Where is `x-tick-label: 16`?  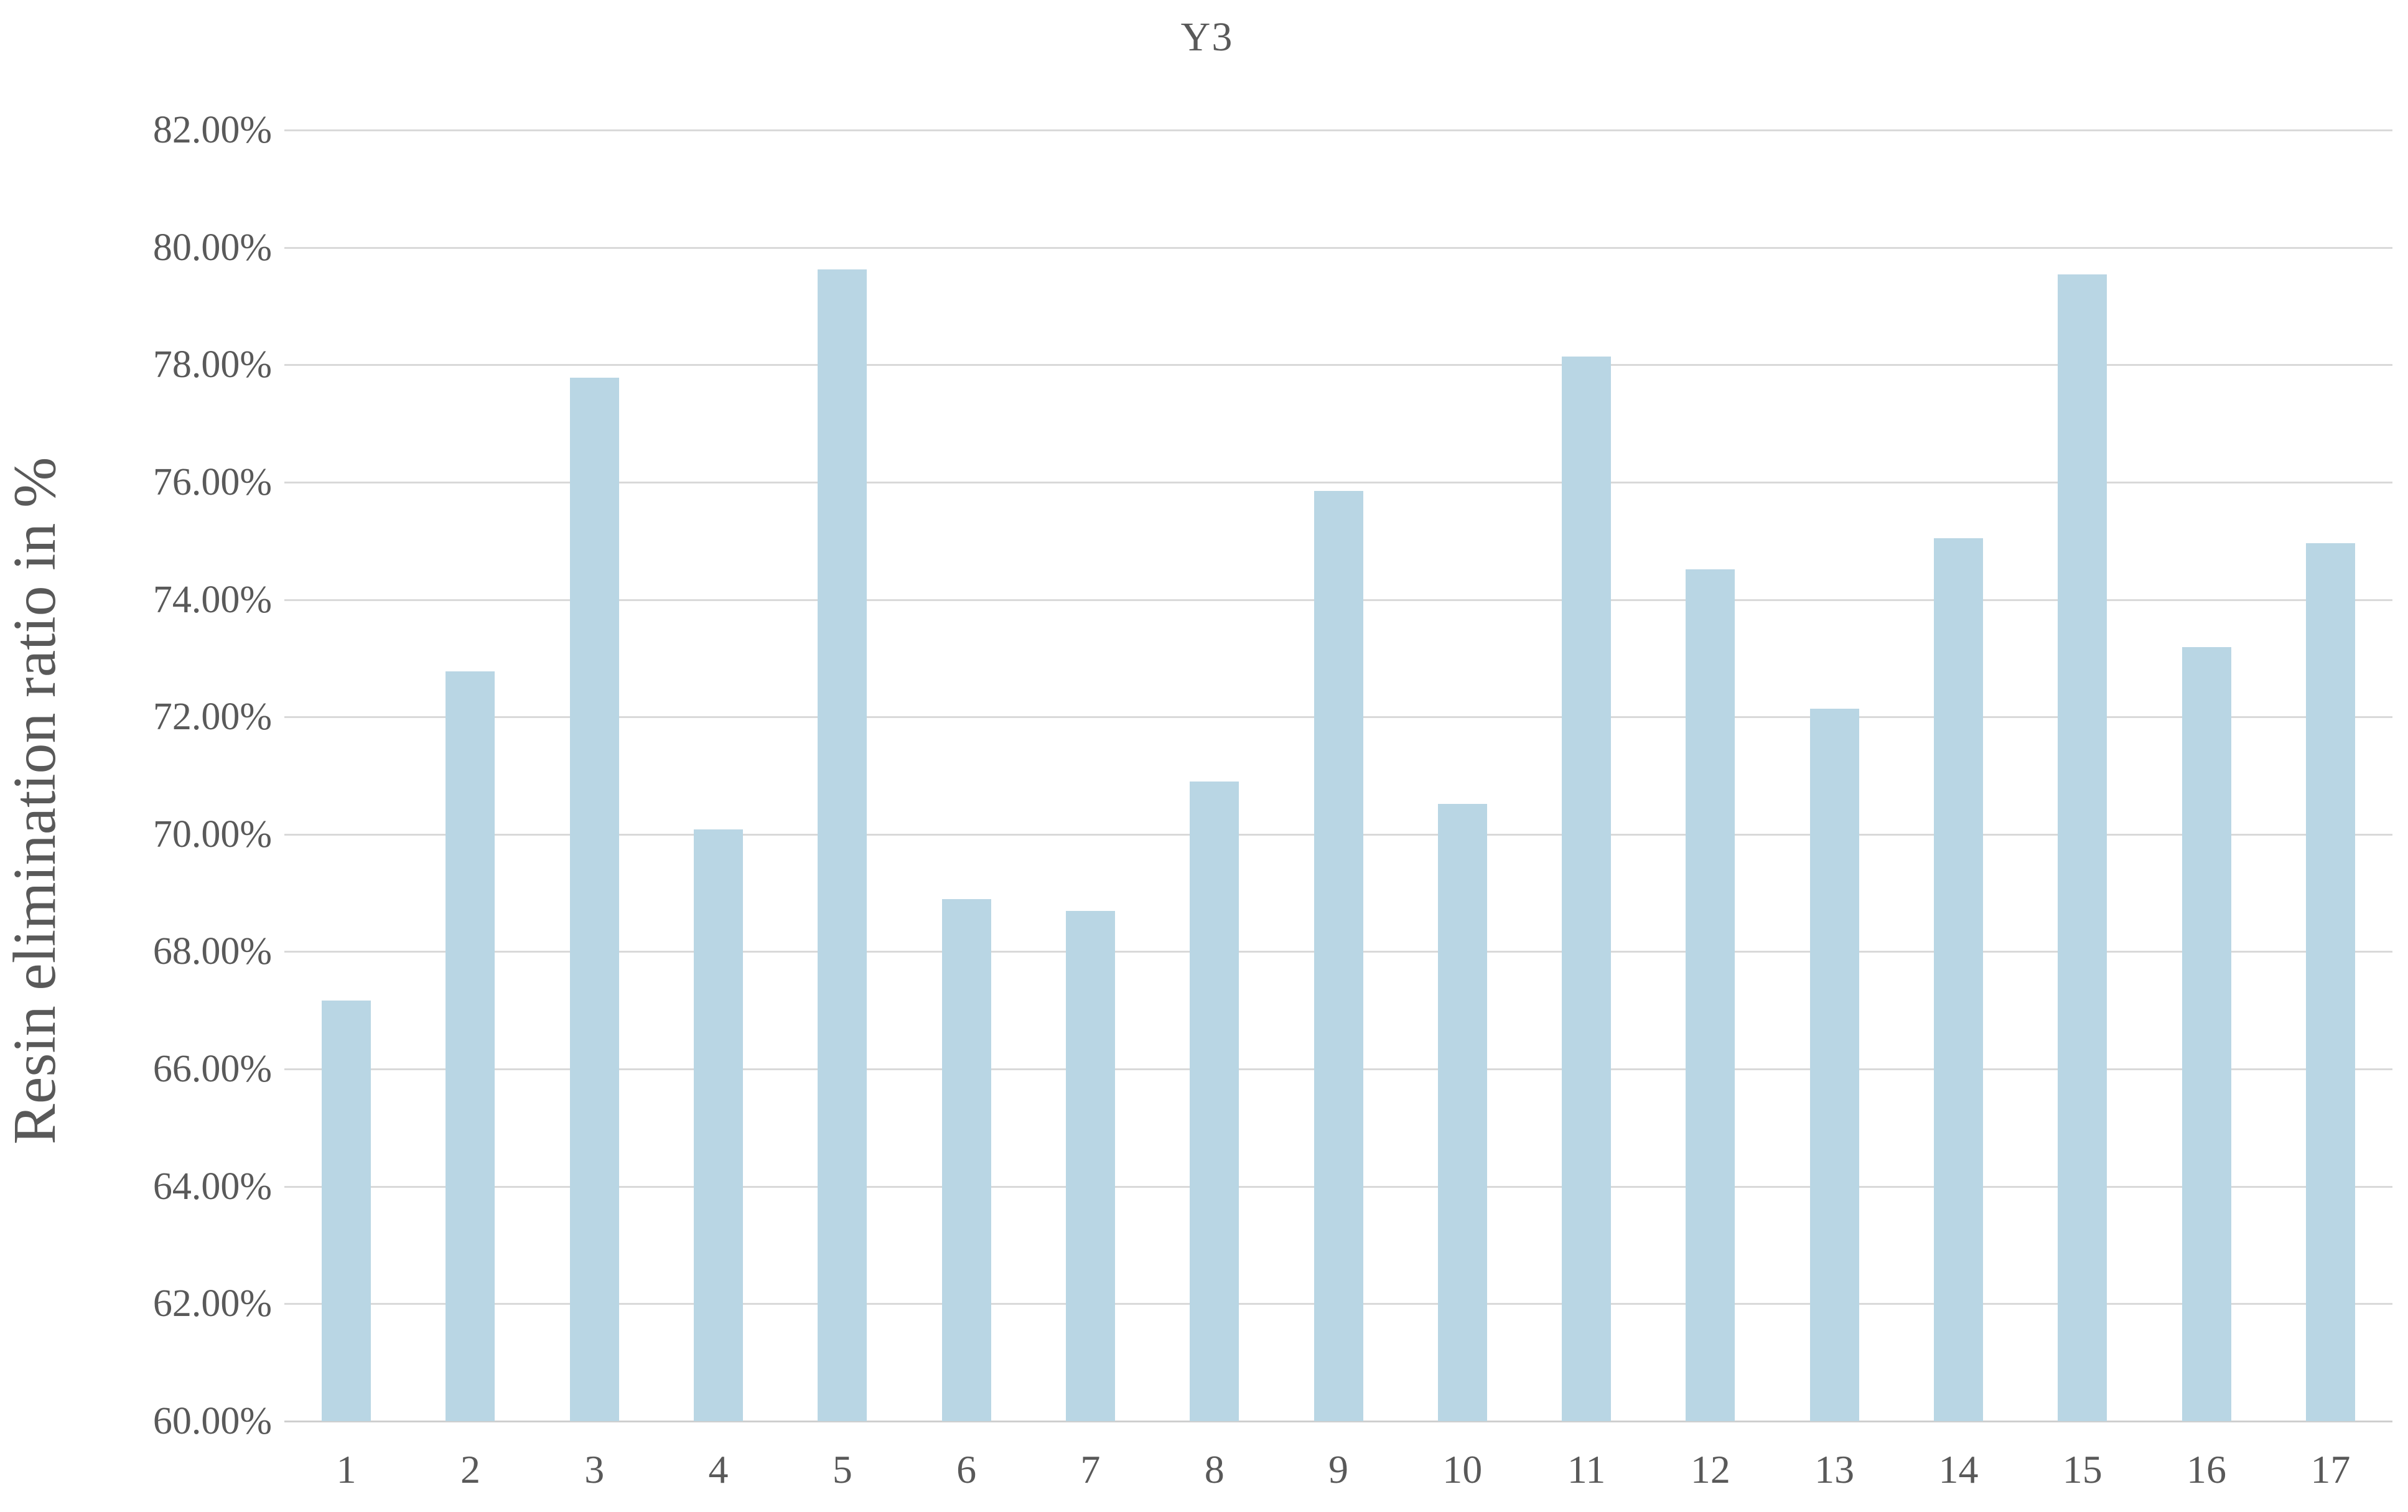
x-tick-label: 16 is located at coordinates (2206, 1469).